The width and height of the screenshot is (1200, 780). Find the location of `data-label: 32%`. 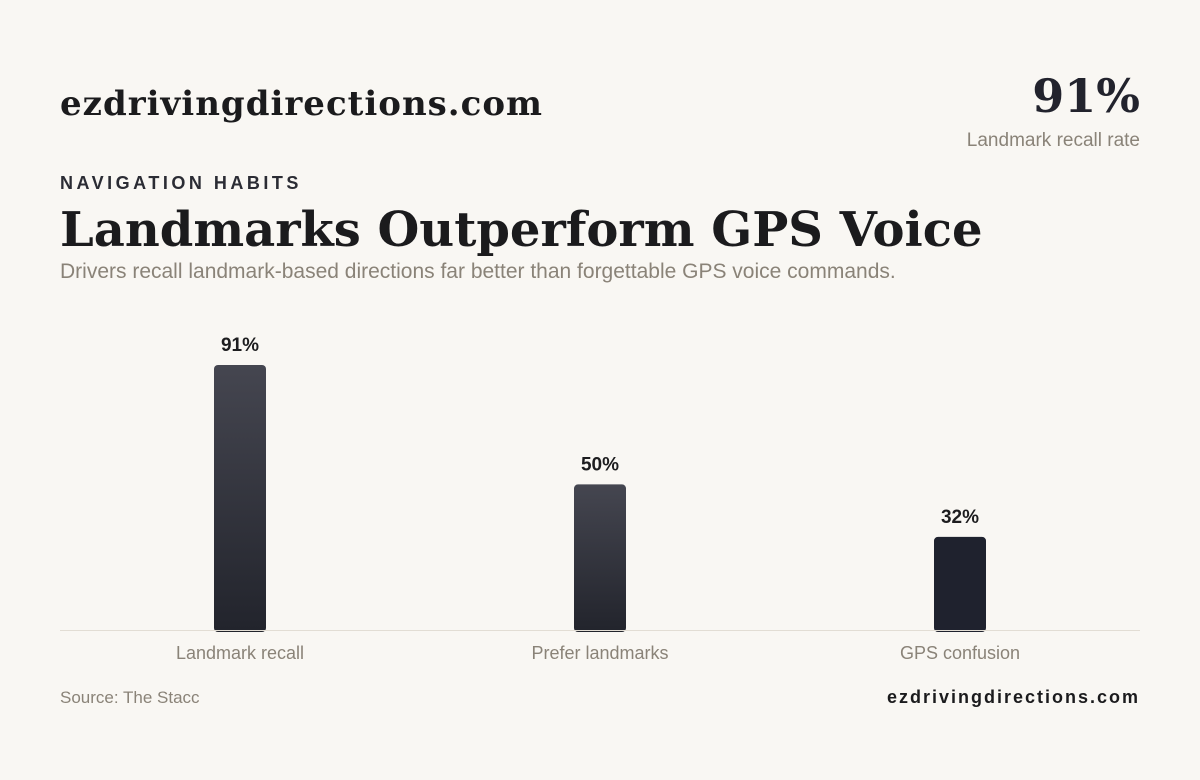

data-label: 32% is located at coordinates (960, 517).